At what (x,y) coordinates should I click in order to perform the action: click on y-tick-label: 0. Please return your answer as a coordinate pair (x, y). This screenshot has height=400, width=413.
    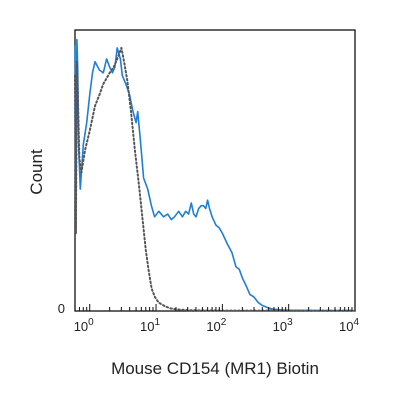
    Looking at the image, I should click on (61, 308).